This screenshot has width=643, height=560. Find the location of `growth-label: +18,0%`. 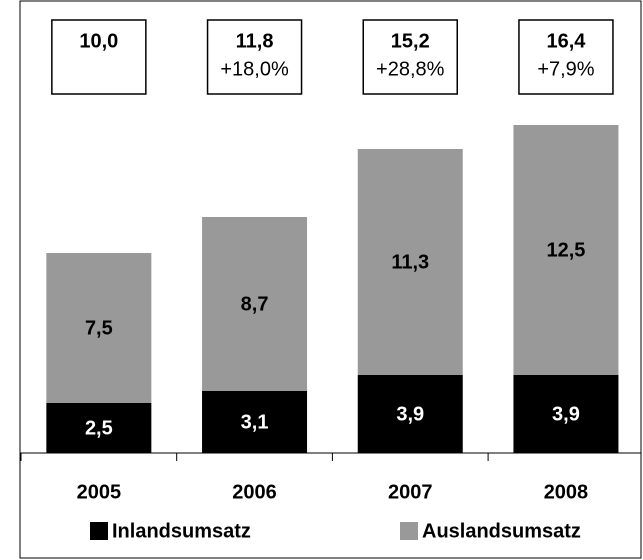

growth-label: +18,0% is located at coordinates (254, 69).